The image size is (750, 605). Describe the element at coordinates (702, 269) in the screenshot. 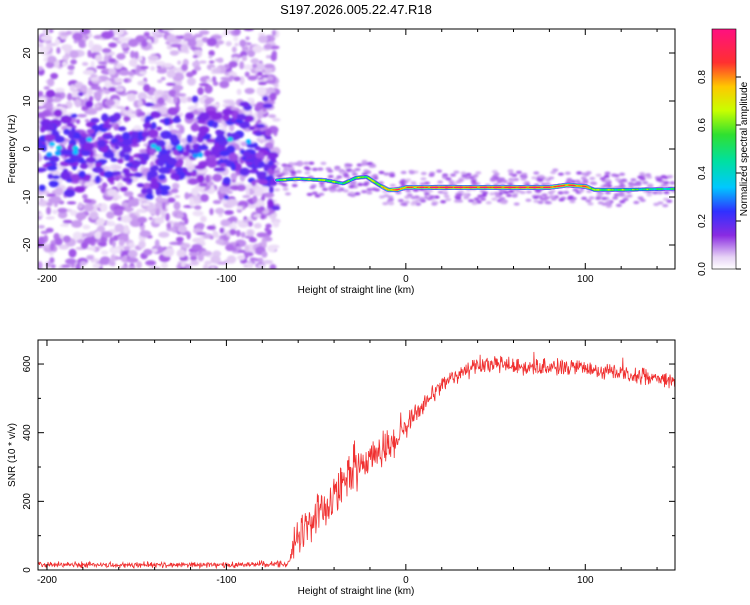

I see `colorbar-tick-label: 0.0` at that location.